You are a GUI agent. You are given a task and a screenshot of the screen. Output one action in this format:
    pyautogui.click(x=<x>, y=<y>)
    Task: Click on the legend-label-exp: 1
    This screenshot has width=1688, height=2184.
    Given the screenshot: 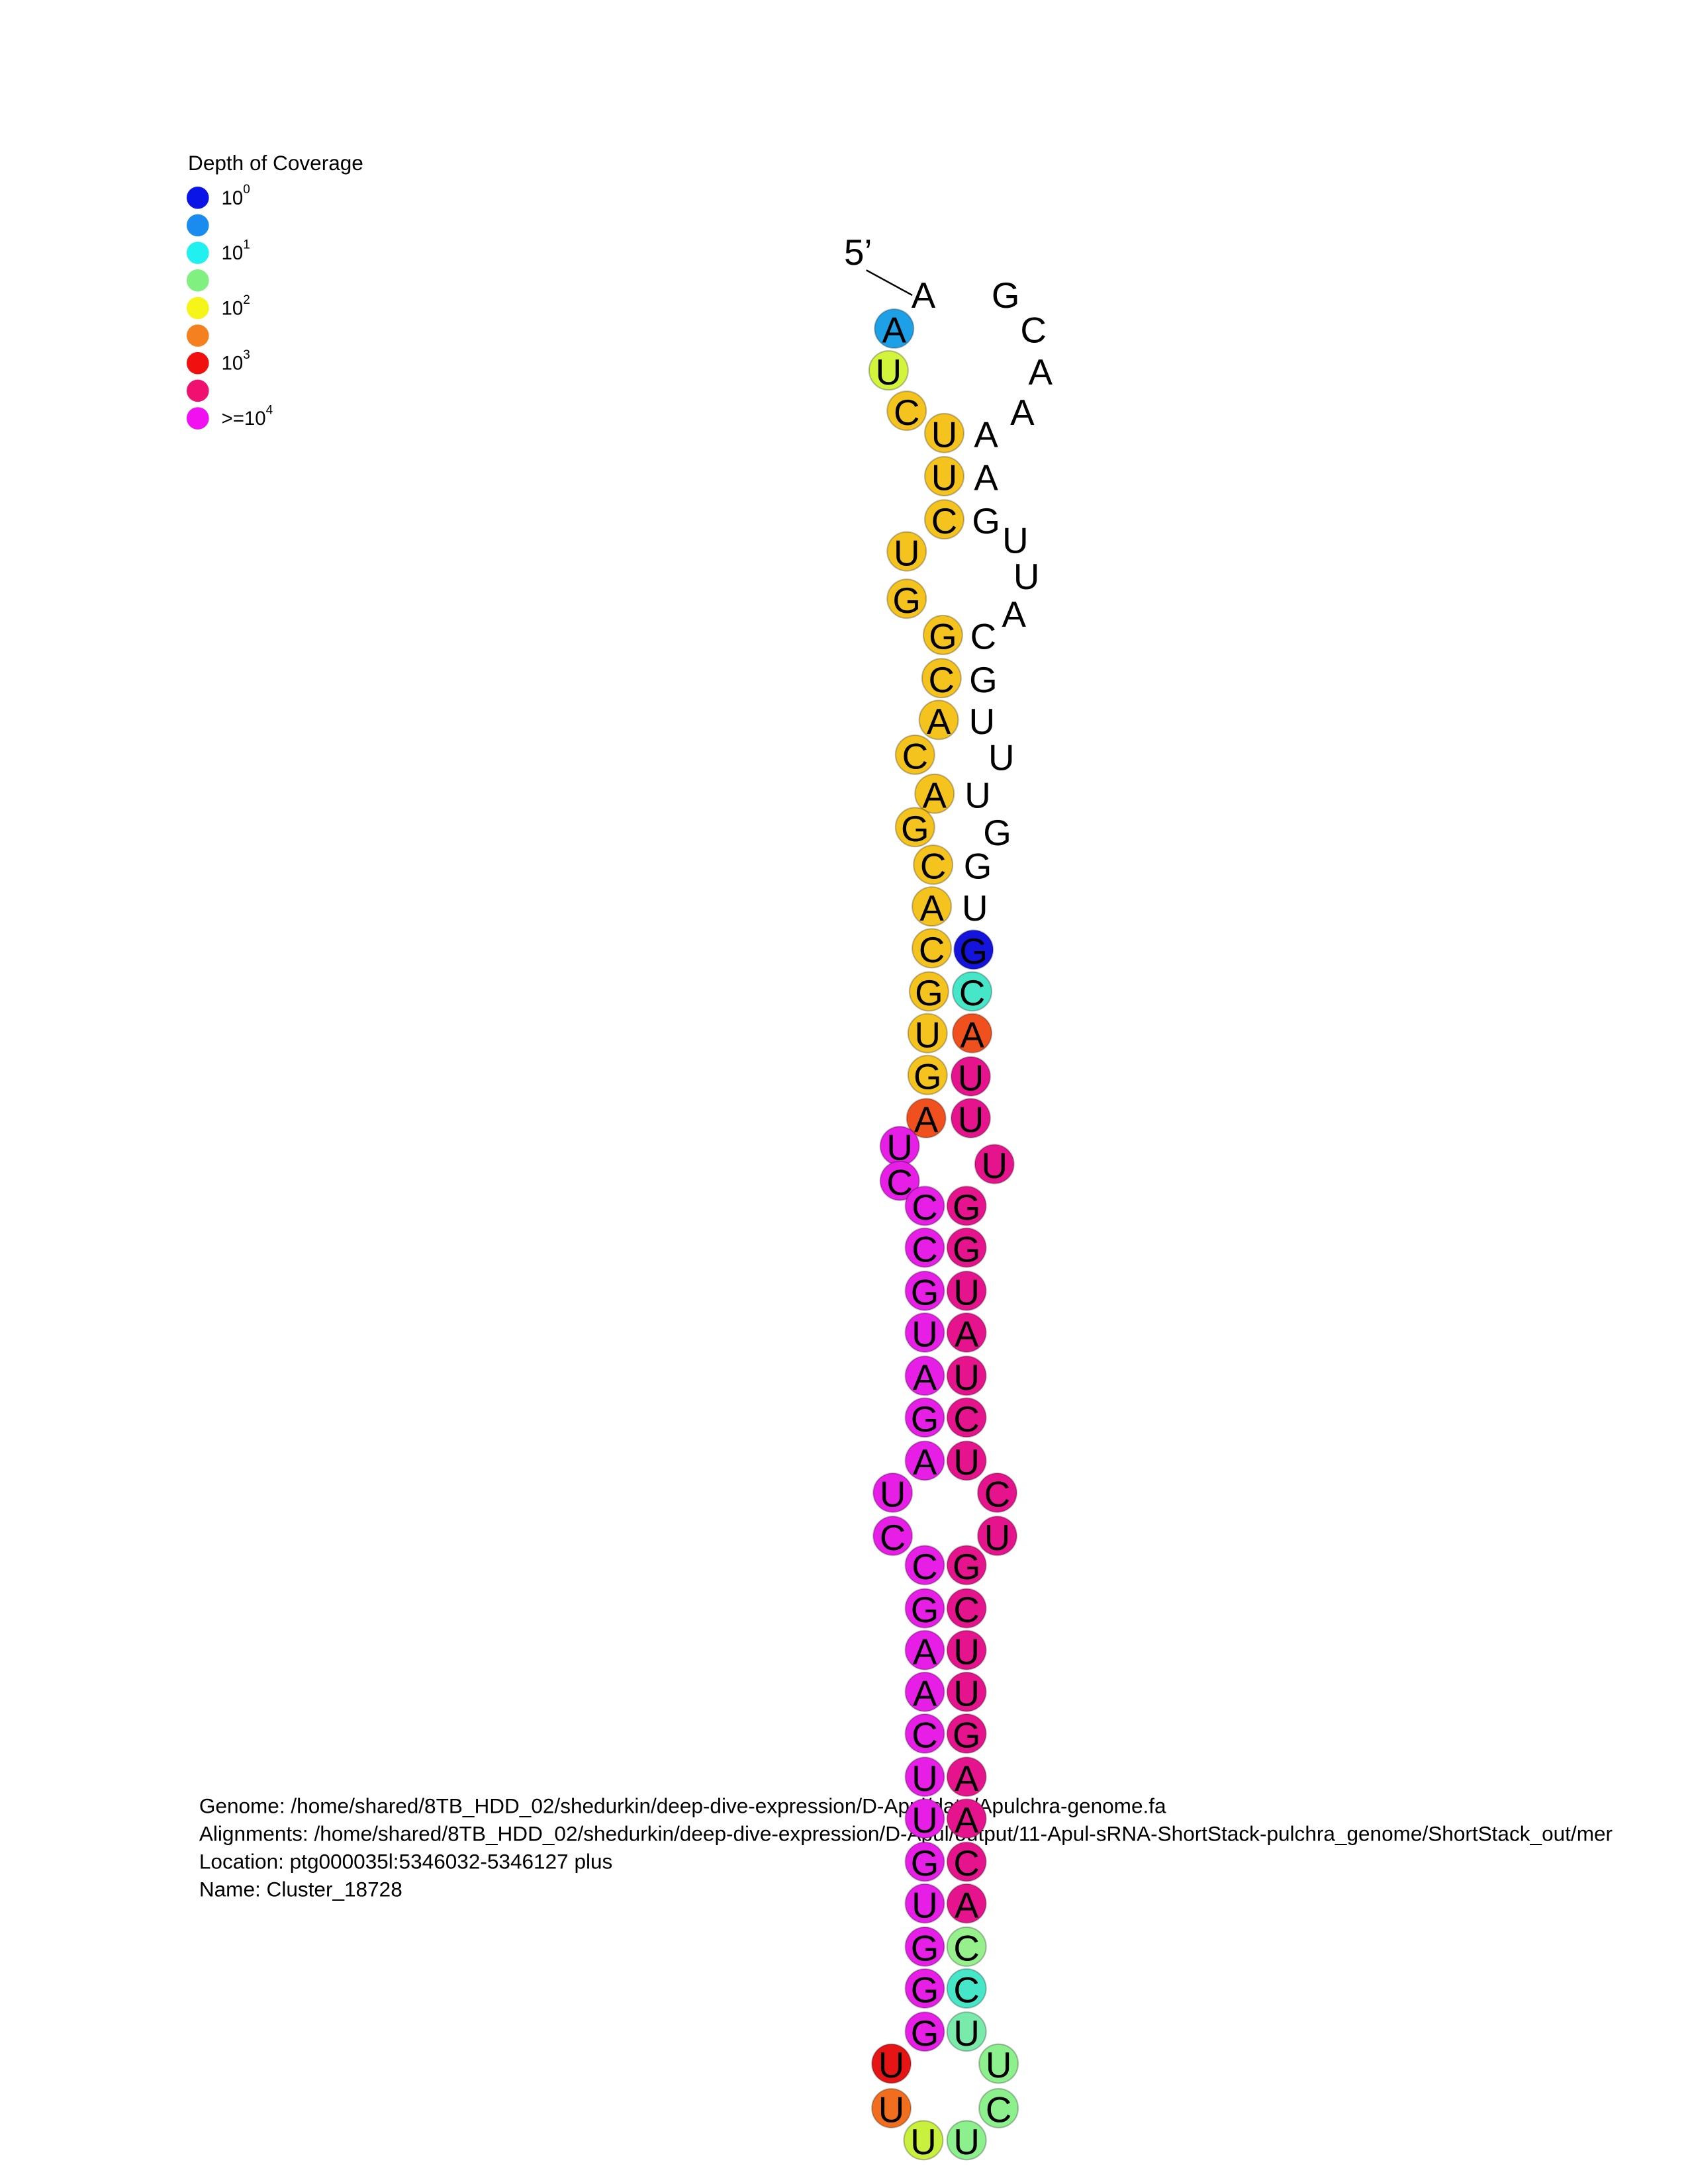 What is the action you would take?
    pyautogui.click(x=246, y=245)
    